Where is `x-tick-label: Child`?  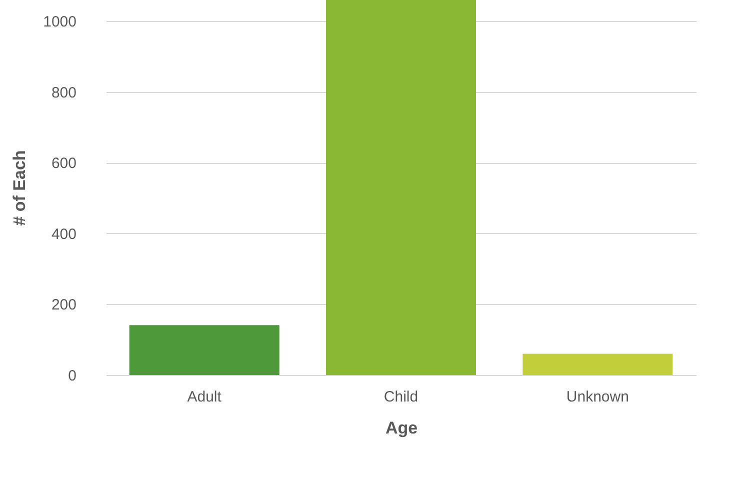
x-tick-label: Child is located at coordinates (401, 397).